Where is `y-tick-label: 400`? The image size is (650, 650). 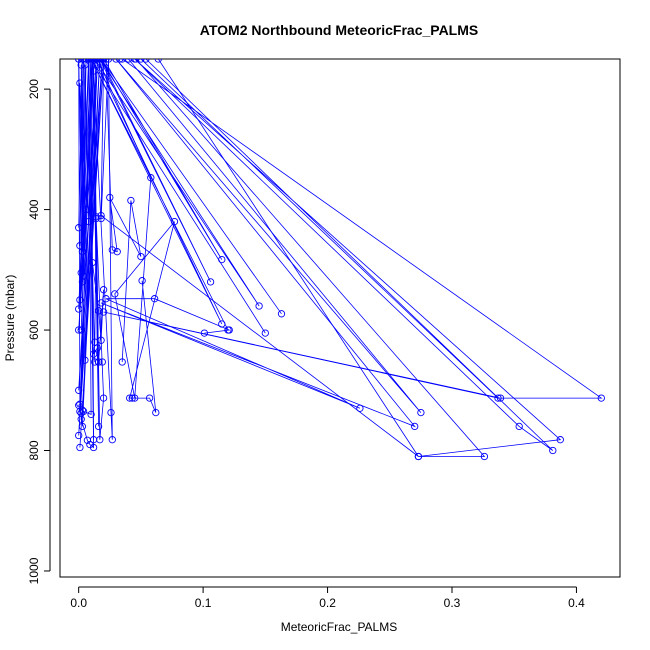
y-tick-label: 400 is located at coordinates (34, 209).